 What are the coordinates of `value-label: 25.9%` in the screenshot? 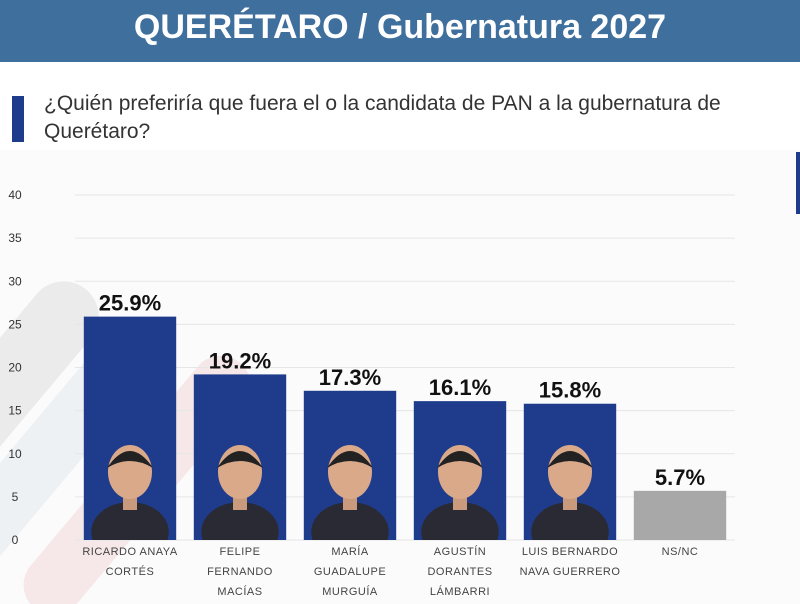 It's located at (130, 303).